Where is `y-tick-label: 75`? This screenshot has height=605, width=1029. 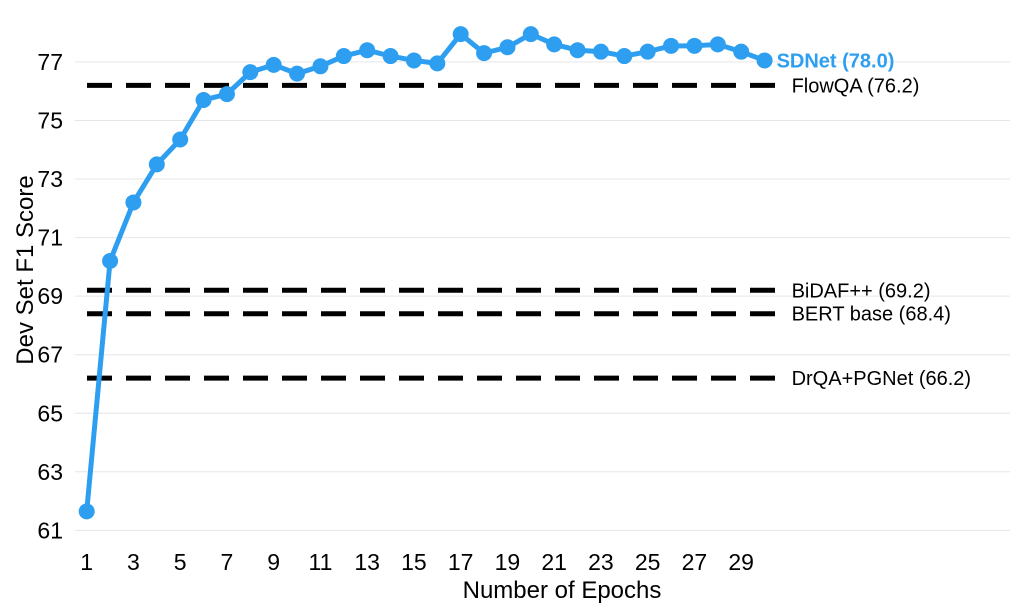 y-tick-label: 75 is located at coordinates (50, 120).